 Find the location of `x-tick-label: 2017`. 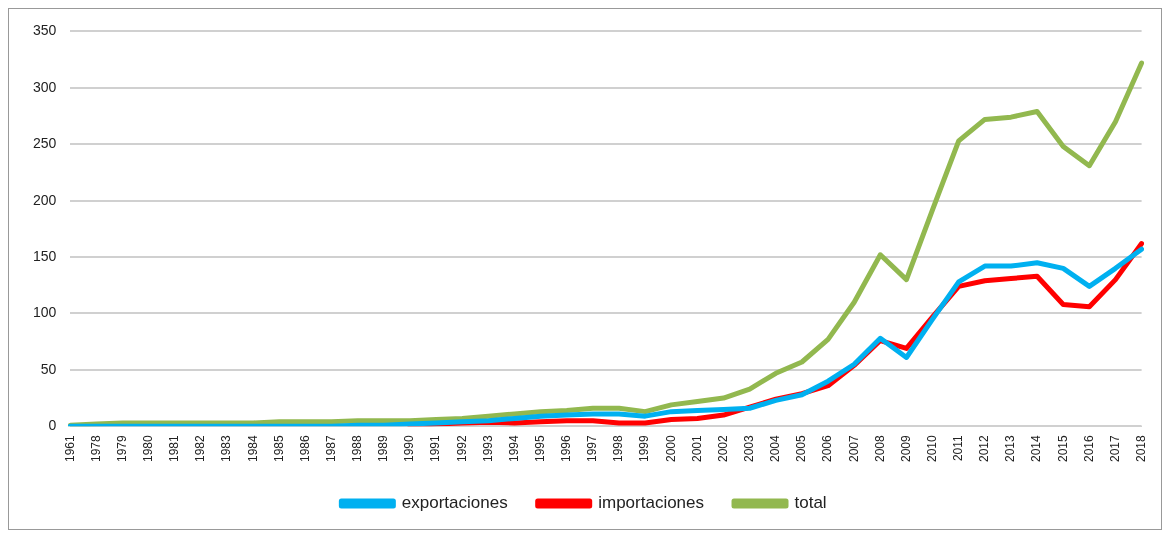

x-tick-label: 2017 is located at coordinates (1114, 448).